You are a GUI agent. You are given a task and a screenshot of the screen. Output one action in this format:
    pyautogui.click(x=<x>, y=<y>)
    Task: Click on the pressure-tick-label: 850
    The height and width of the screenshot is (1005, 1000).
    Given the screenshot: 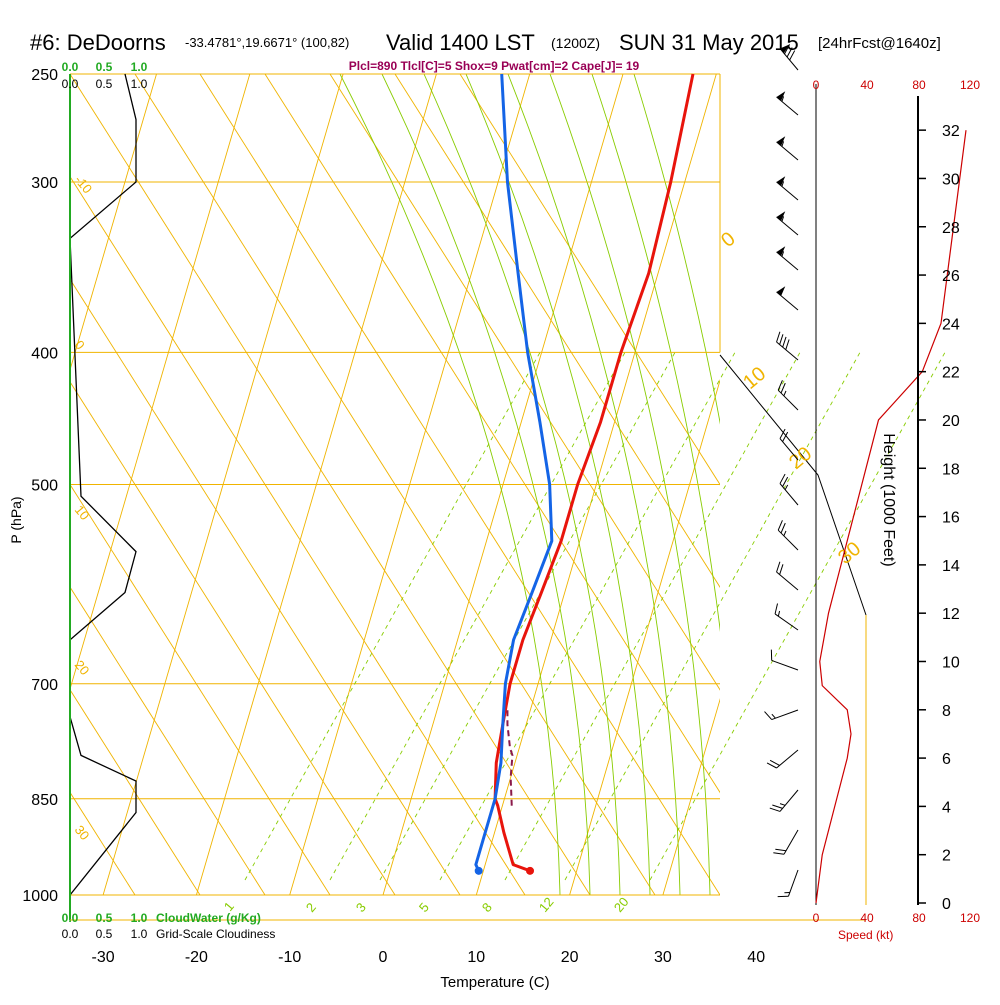 What is the action you would take?
    pyautogui.click(x=44, y=800)
    